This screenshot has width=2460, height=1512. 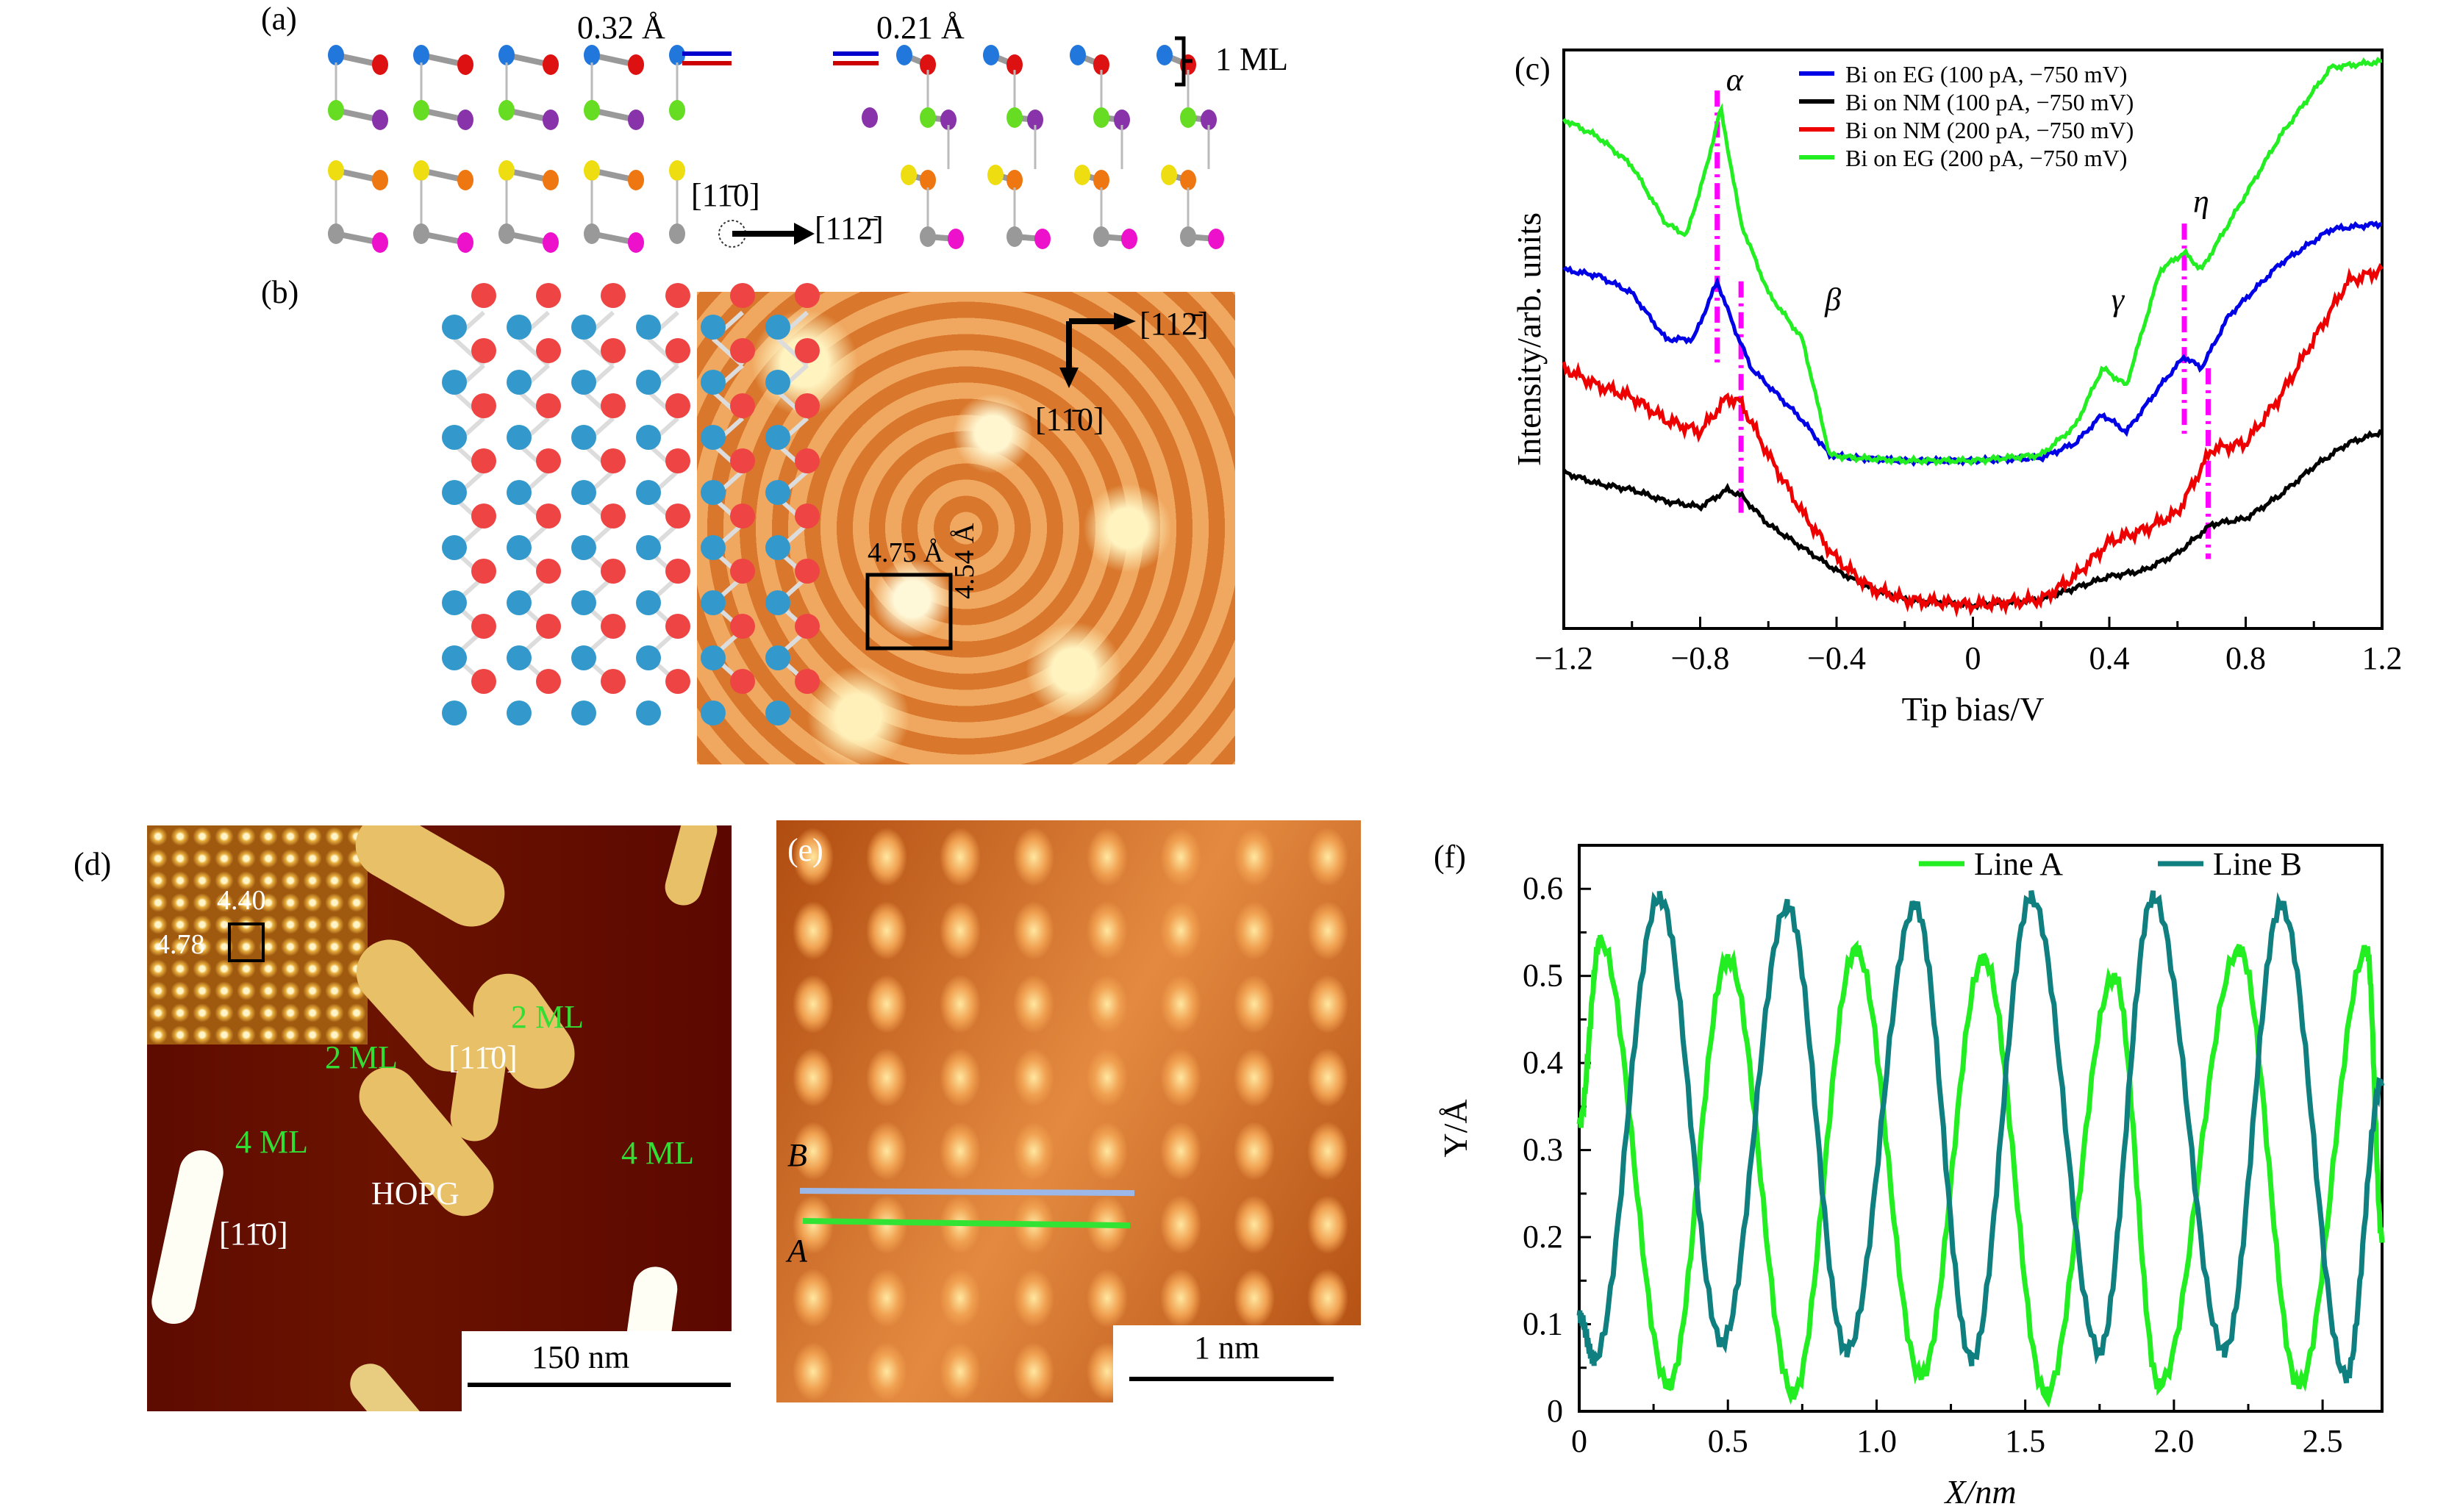 I want to click on y-tick-label: 0.3, so click(x=1543, y=1150).